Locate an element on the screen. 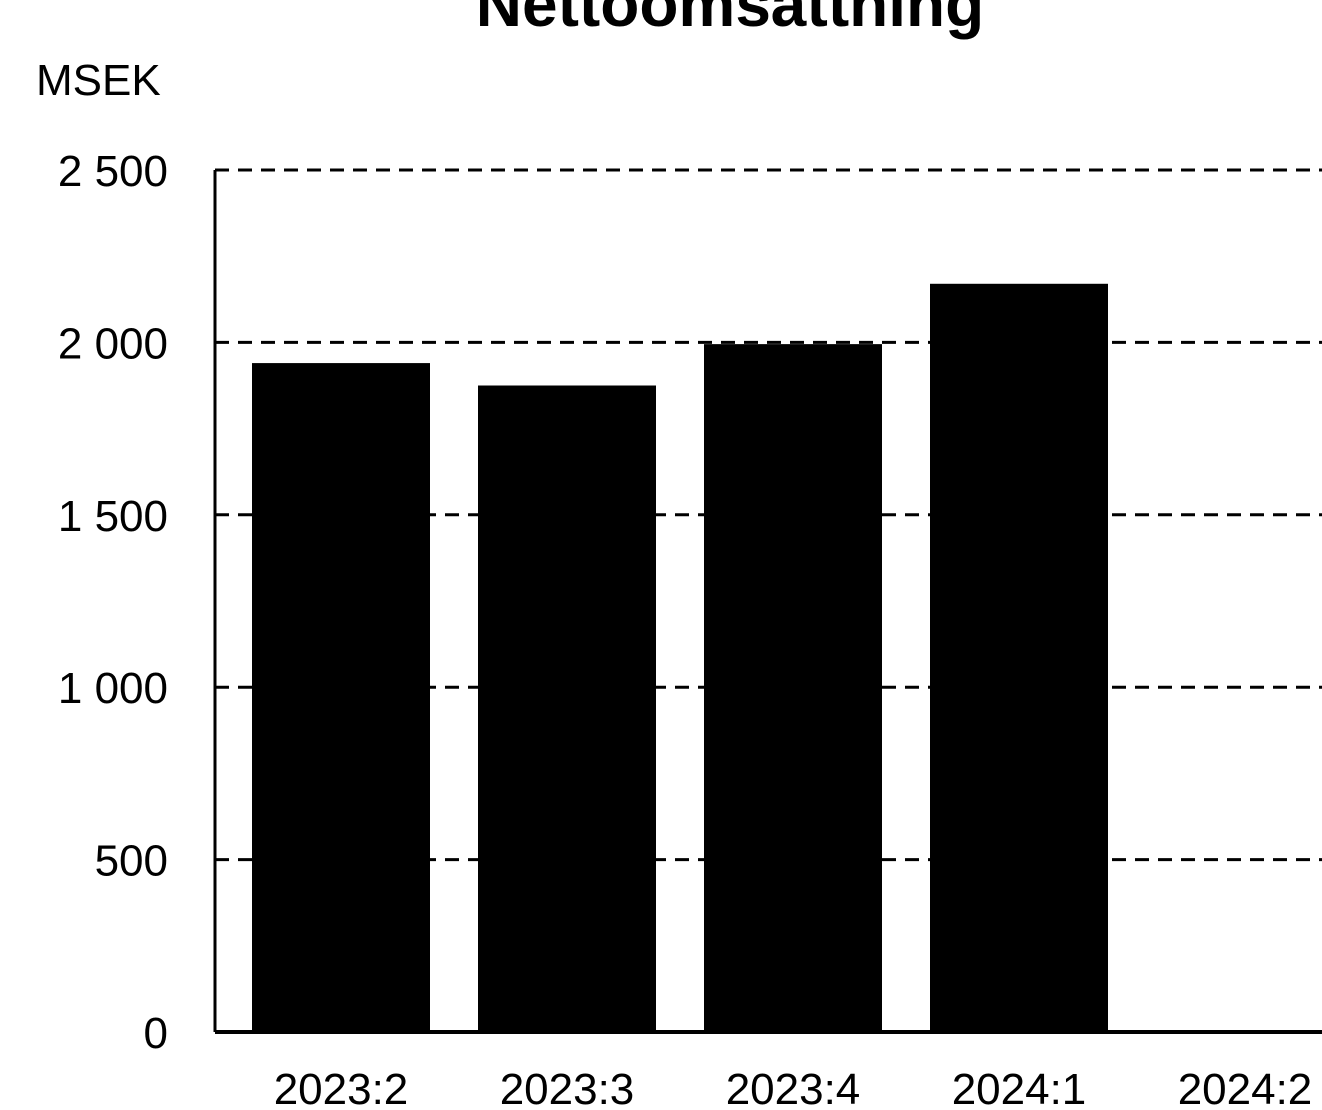  x-tick-label: 2023:4 is located at coordinates (793, 1087).